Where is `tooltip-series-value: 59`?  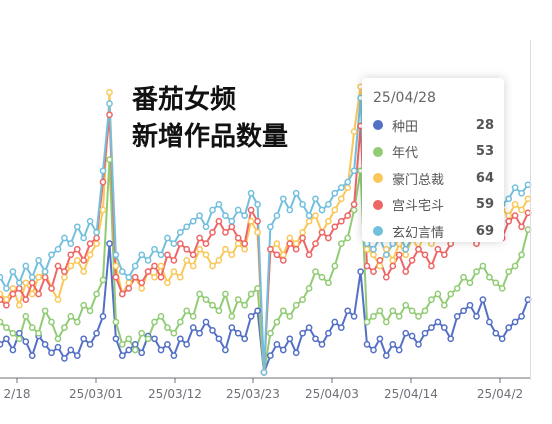
tooltip-series-value: 59 is located at coordinates (484, 205).